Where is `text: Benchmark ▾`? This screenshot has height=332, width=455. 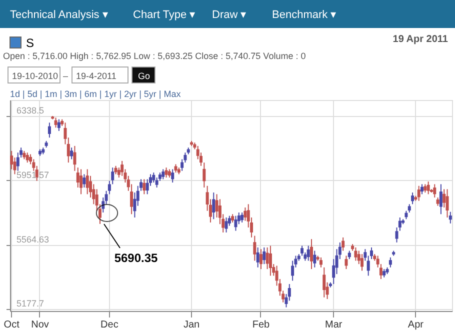
text: Benchmark ▾ is located at coordinates (304, 15).